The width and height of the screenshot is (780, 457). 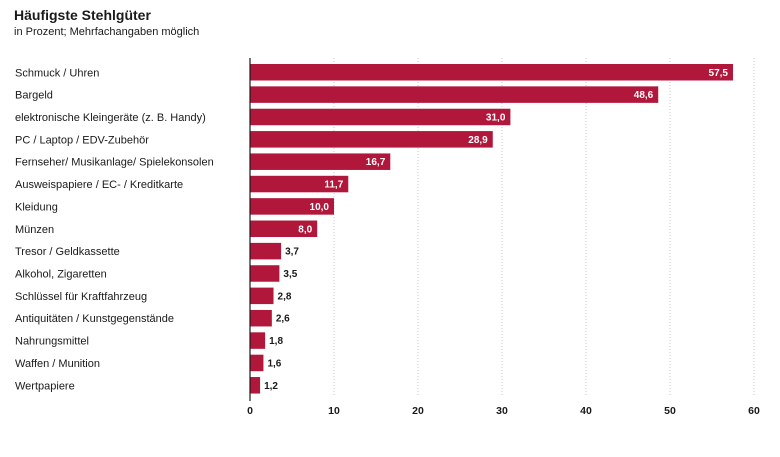 I want to click on category-label: Fernseher/ Musikanlage/ Spielekonsolen, so click(x=114, y=163).